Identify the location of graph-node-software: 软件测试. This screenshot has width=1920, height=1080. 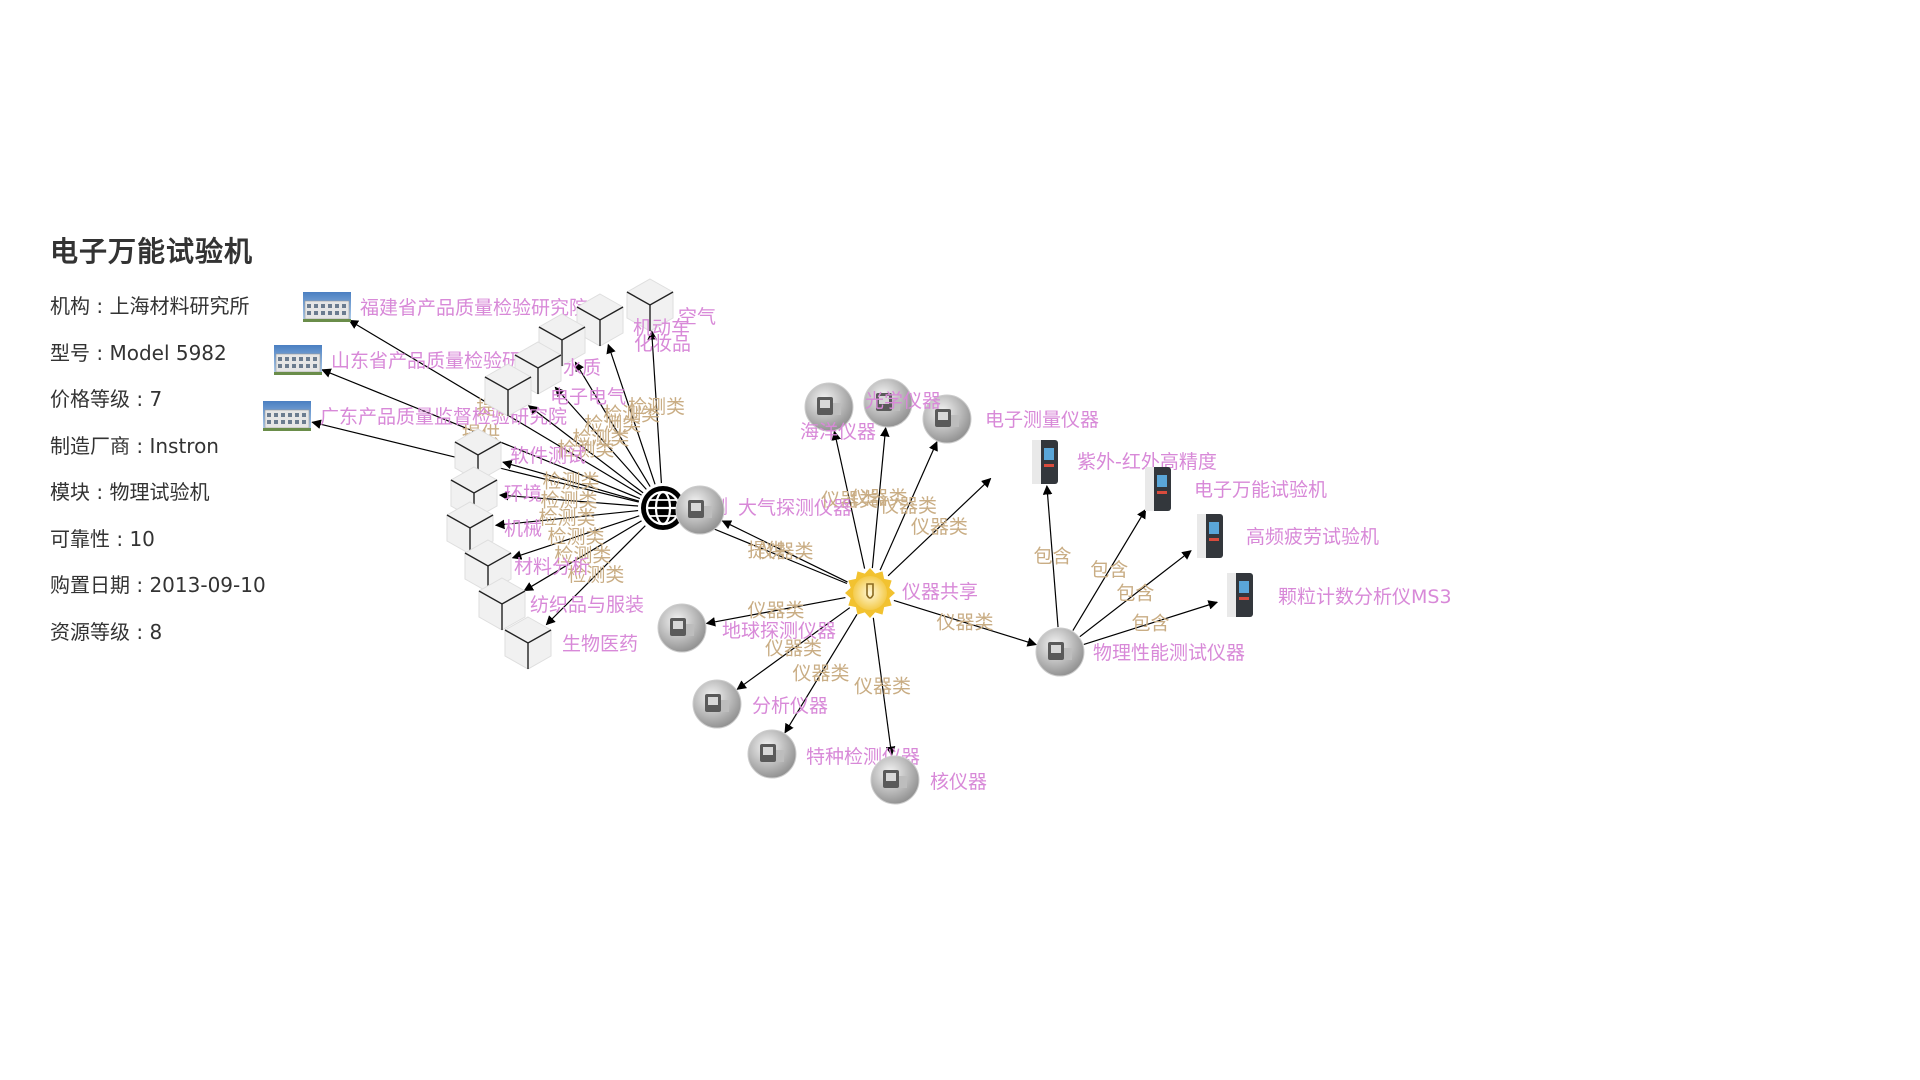
(520, 455).